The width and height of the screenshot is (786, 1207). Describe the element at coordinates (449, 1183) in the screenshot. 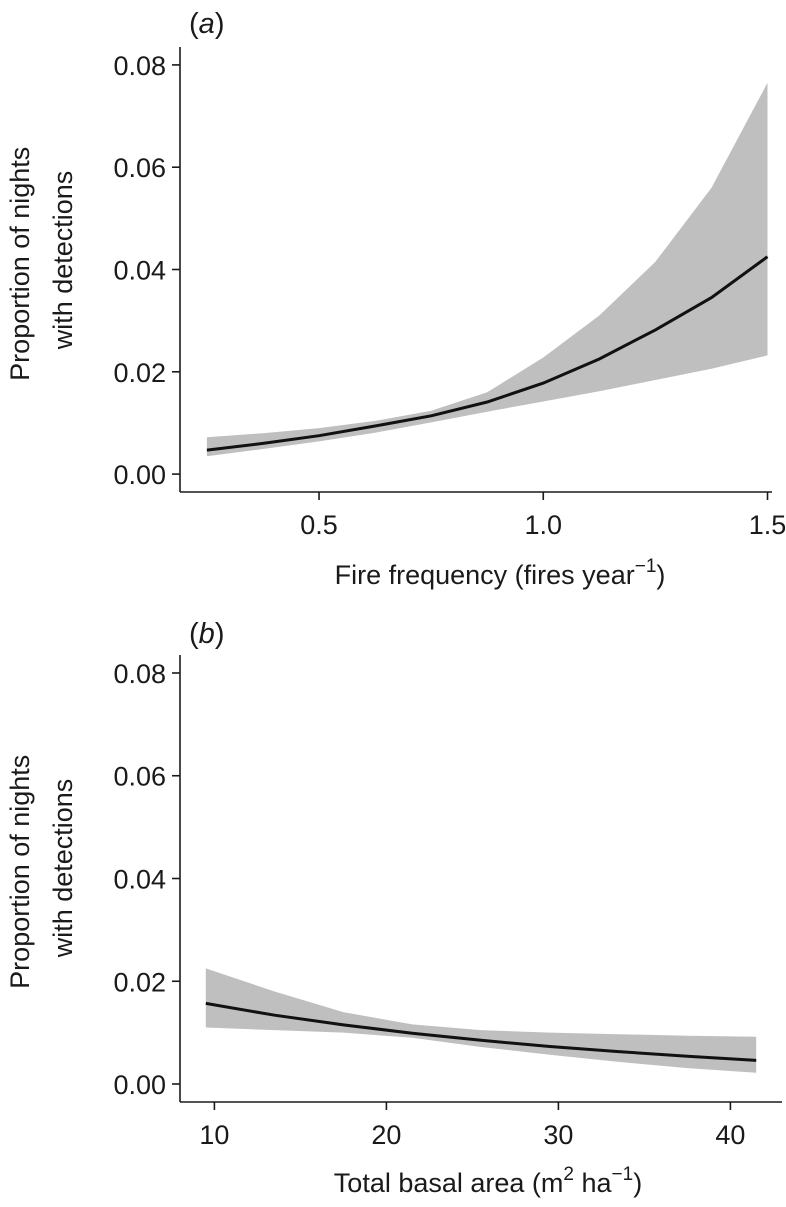

I see `x-axis-title-main: Total basal area (m` at that location.